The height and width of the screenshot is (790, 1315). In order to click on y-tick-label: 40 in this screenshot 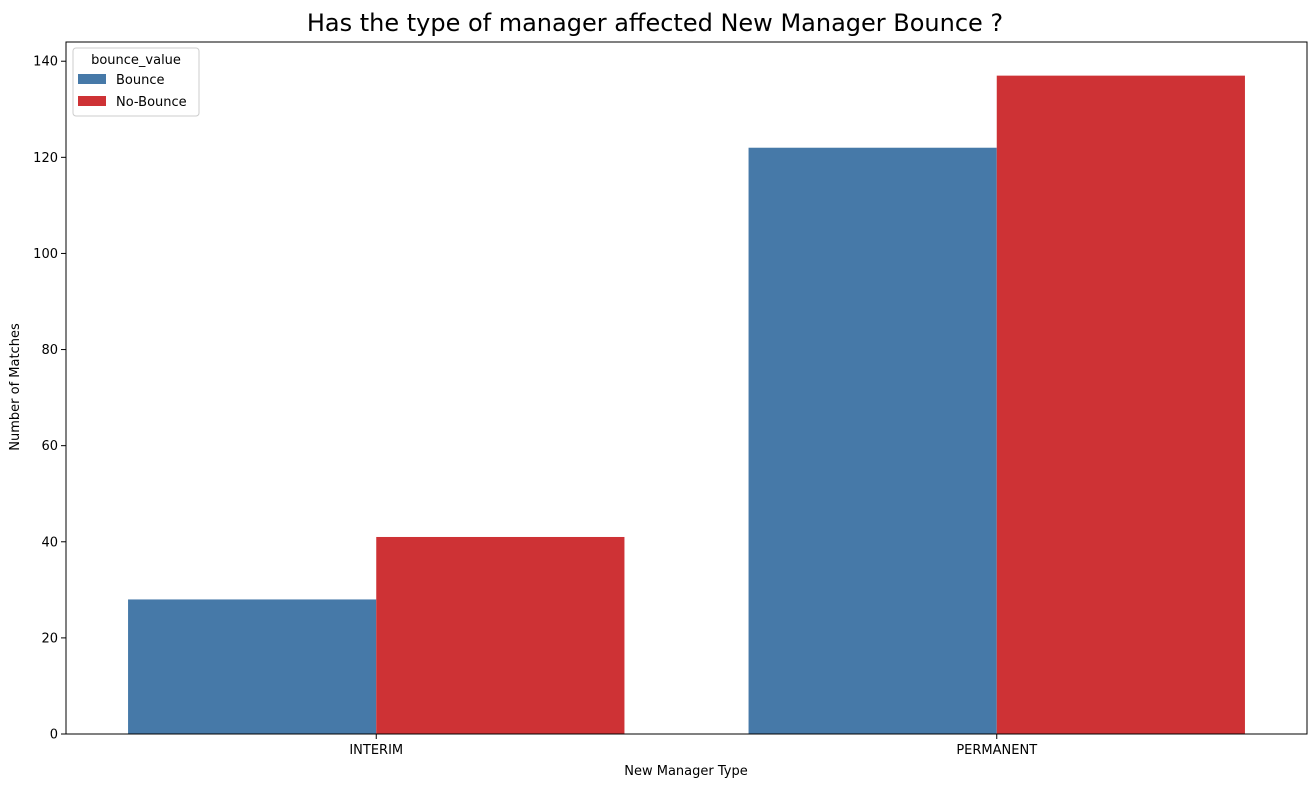, I will do `click(49, 542)`.